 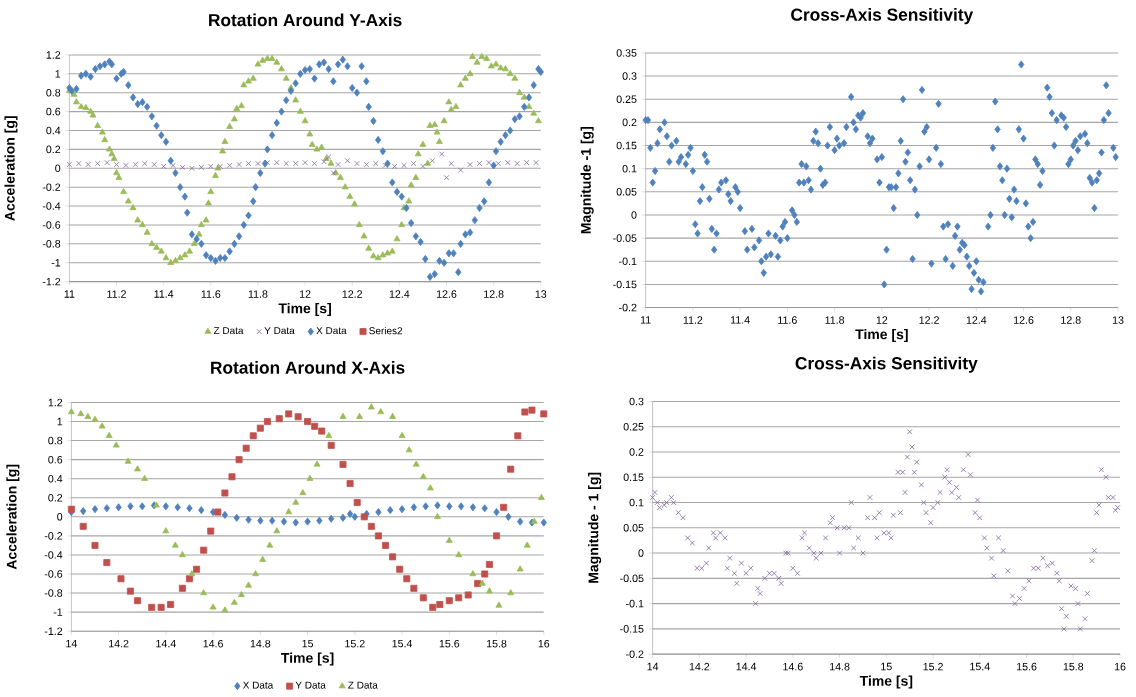 What do you see at coordinates (494, 294) in the screenshot?
I see `x-tick-label: 12.8` at bounding box center [494, 294].